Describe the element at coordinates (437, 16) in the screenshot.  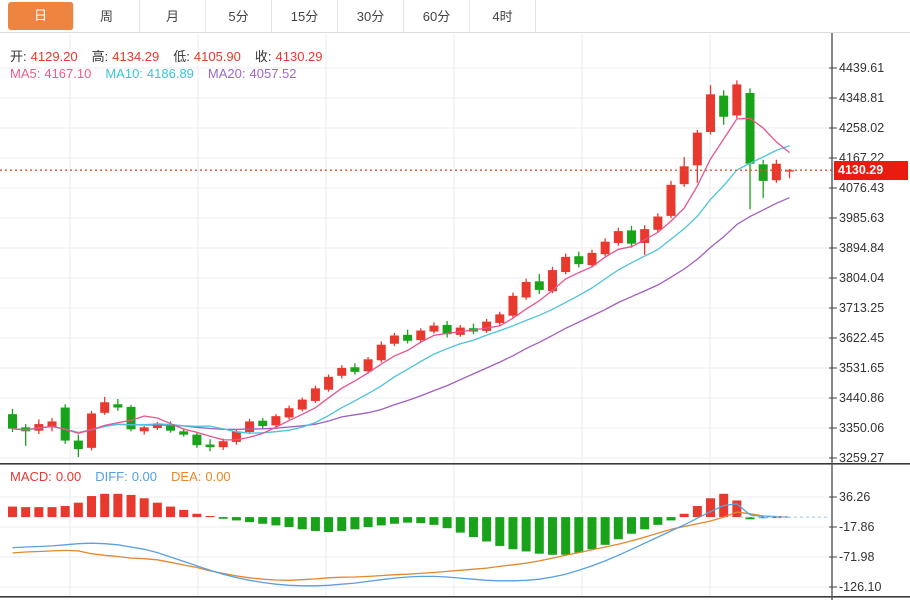
I see `tab-60min: 60分` at that location.